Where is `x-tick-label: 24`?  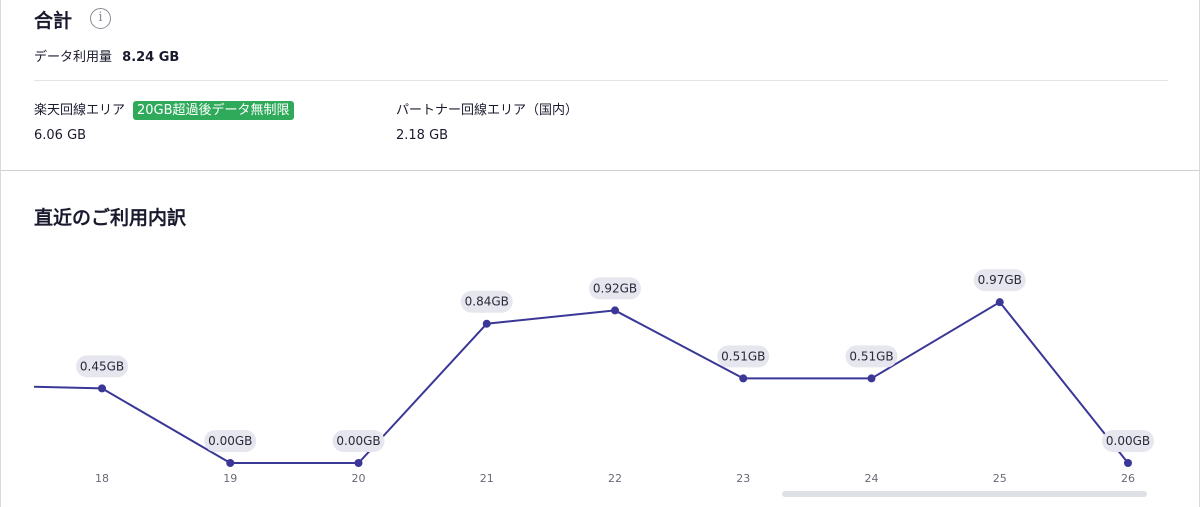
x-tick-label: 24 is located at coordinates (872, 478).